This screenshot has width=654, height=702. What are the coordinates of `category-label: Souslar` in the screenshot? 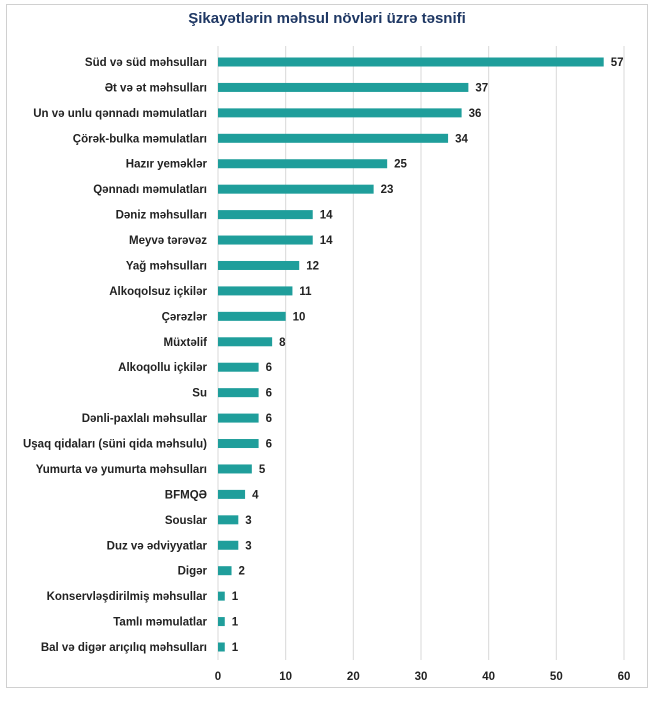 It's located at (186, 521).